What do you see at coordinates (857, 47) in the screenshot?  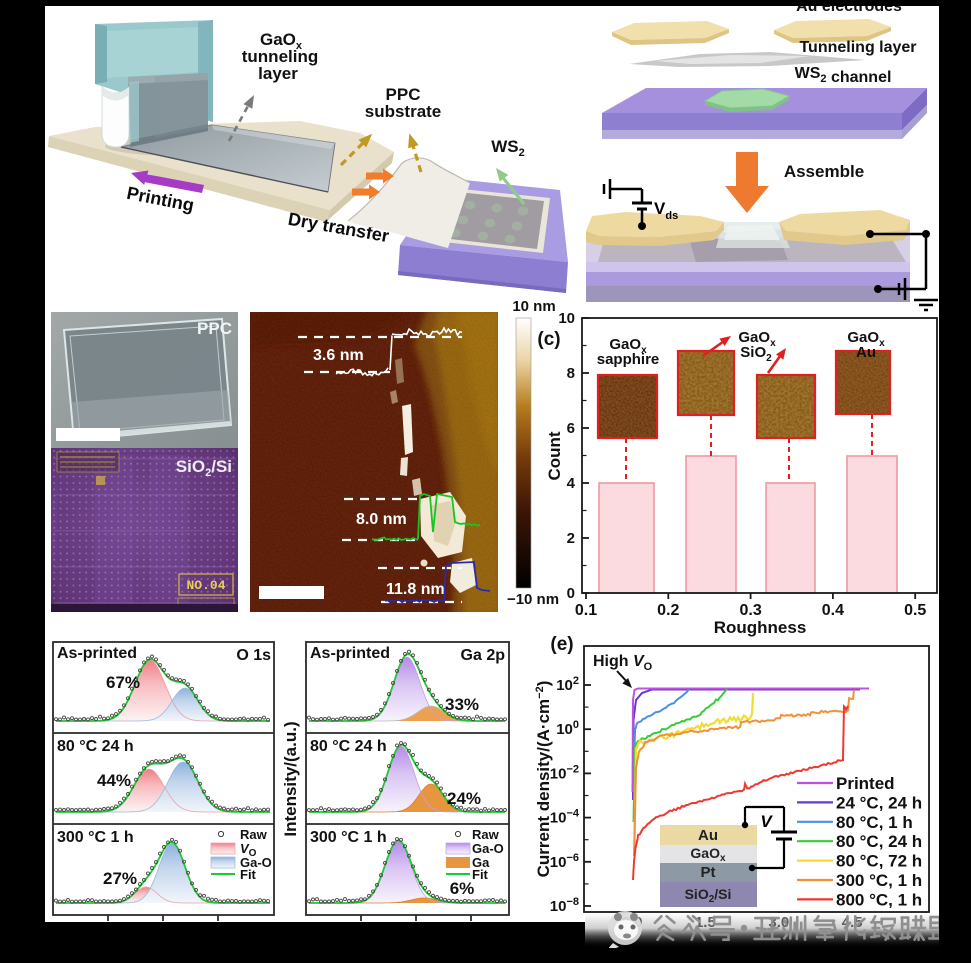 I see `svg-text: Tunneling layer` at bounding box center [857, 47].